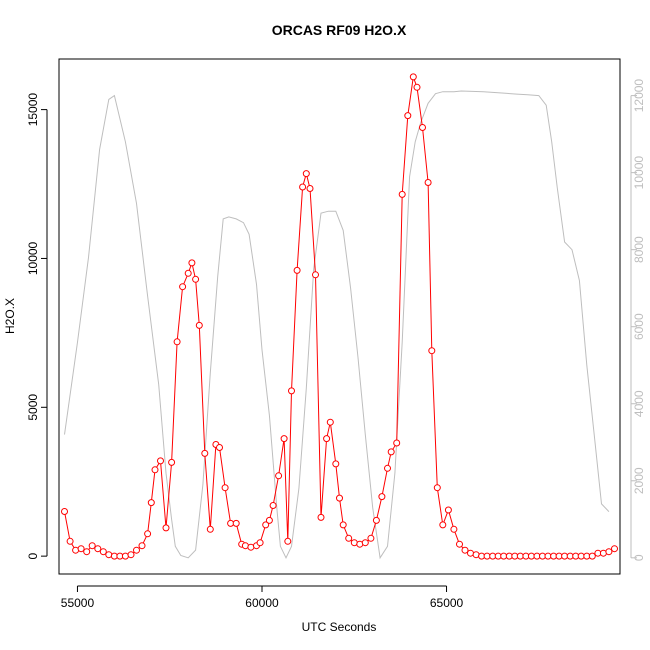 This screenshot has width=650, height=650. Describe the element at coordinates (639, 557) in the screenshot. I see `y2-tick-label: 0` at that location.